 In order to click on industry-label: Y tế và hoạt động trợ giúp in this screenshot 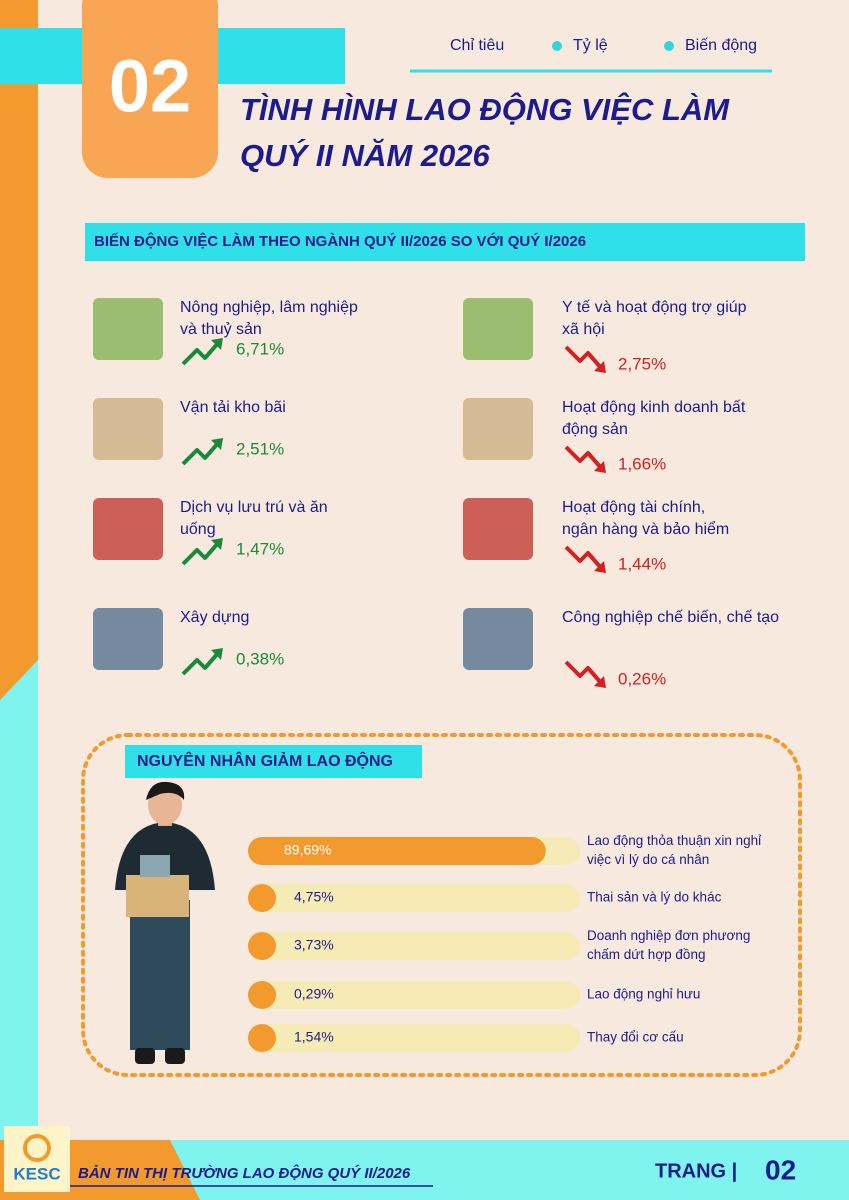, I will do `click(654, 307)`.